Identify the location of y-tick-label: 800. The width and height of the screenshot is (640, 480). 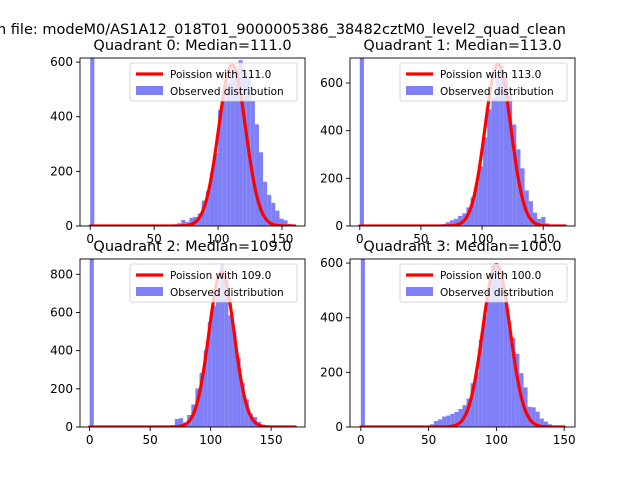
(61, 274).